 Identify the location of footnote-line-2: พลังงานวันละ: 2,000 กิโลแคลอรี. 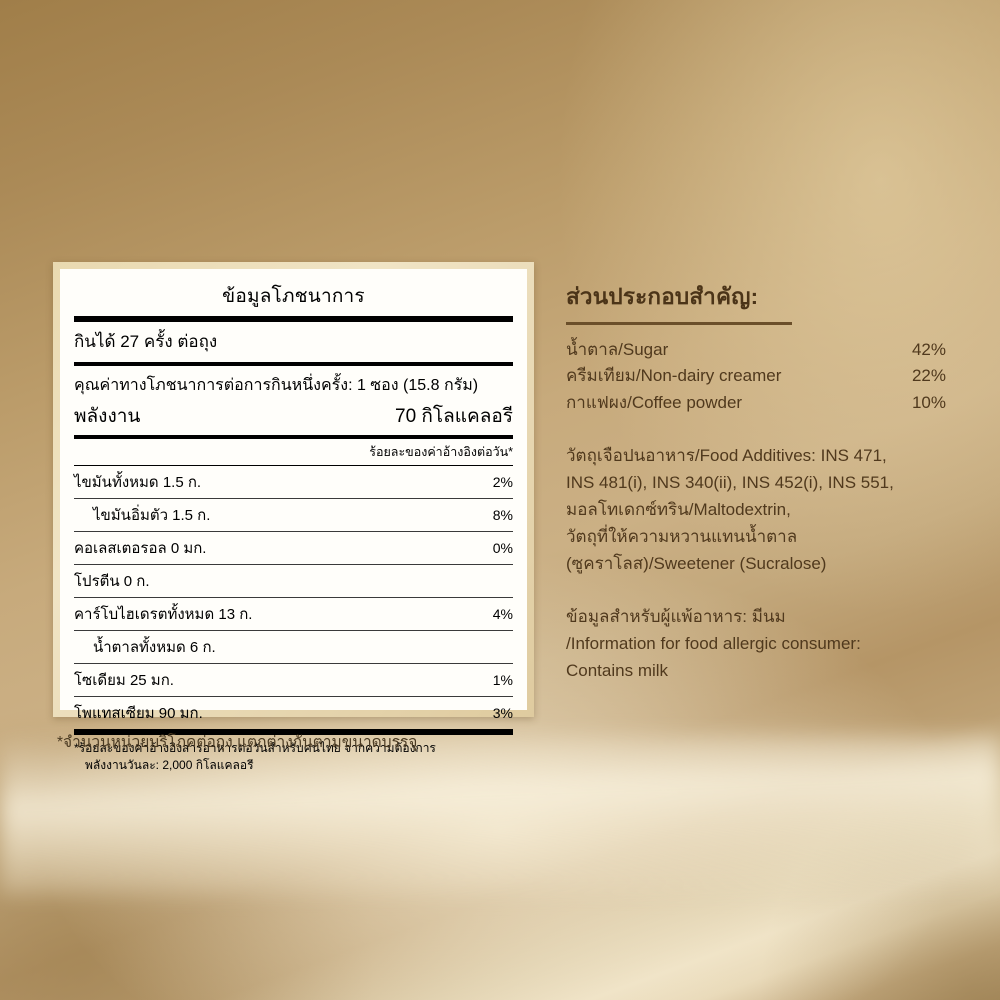
(169, 765).